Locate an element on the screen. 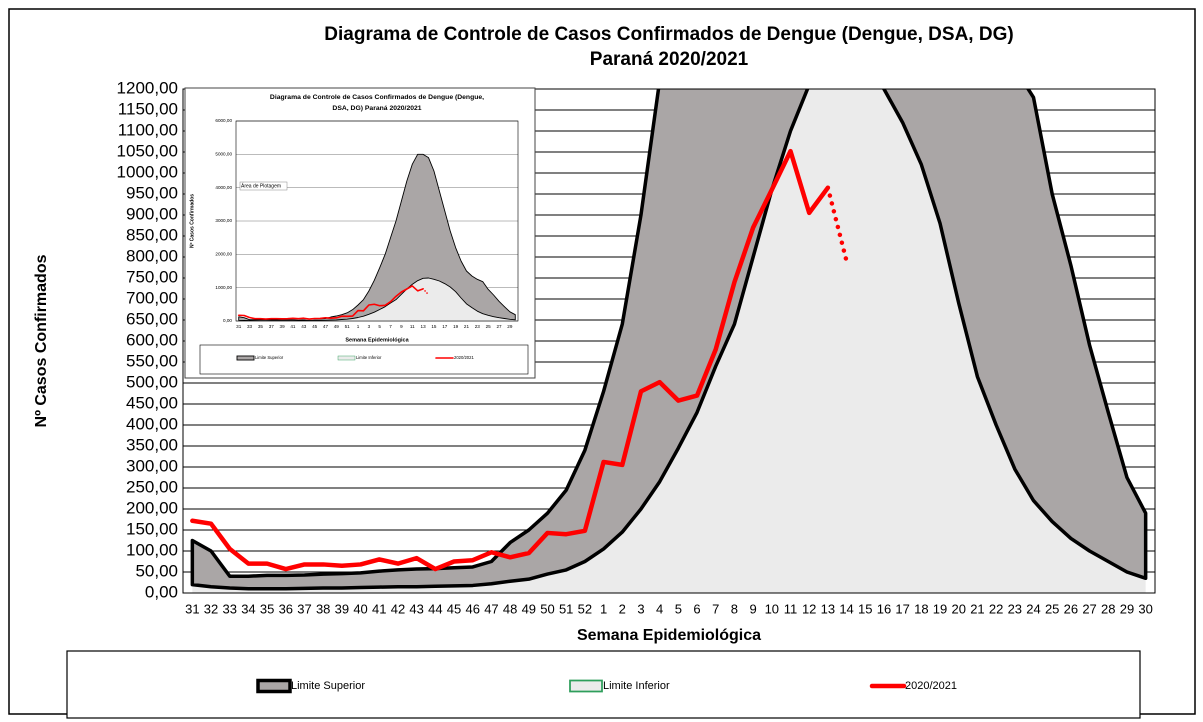 The width and height of the screenshot is (1203, 722). x-tick-label: 35 is located at coordinates (261, 326).